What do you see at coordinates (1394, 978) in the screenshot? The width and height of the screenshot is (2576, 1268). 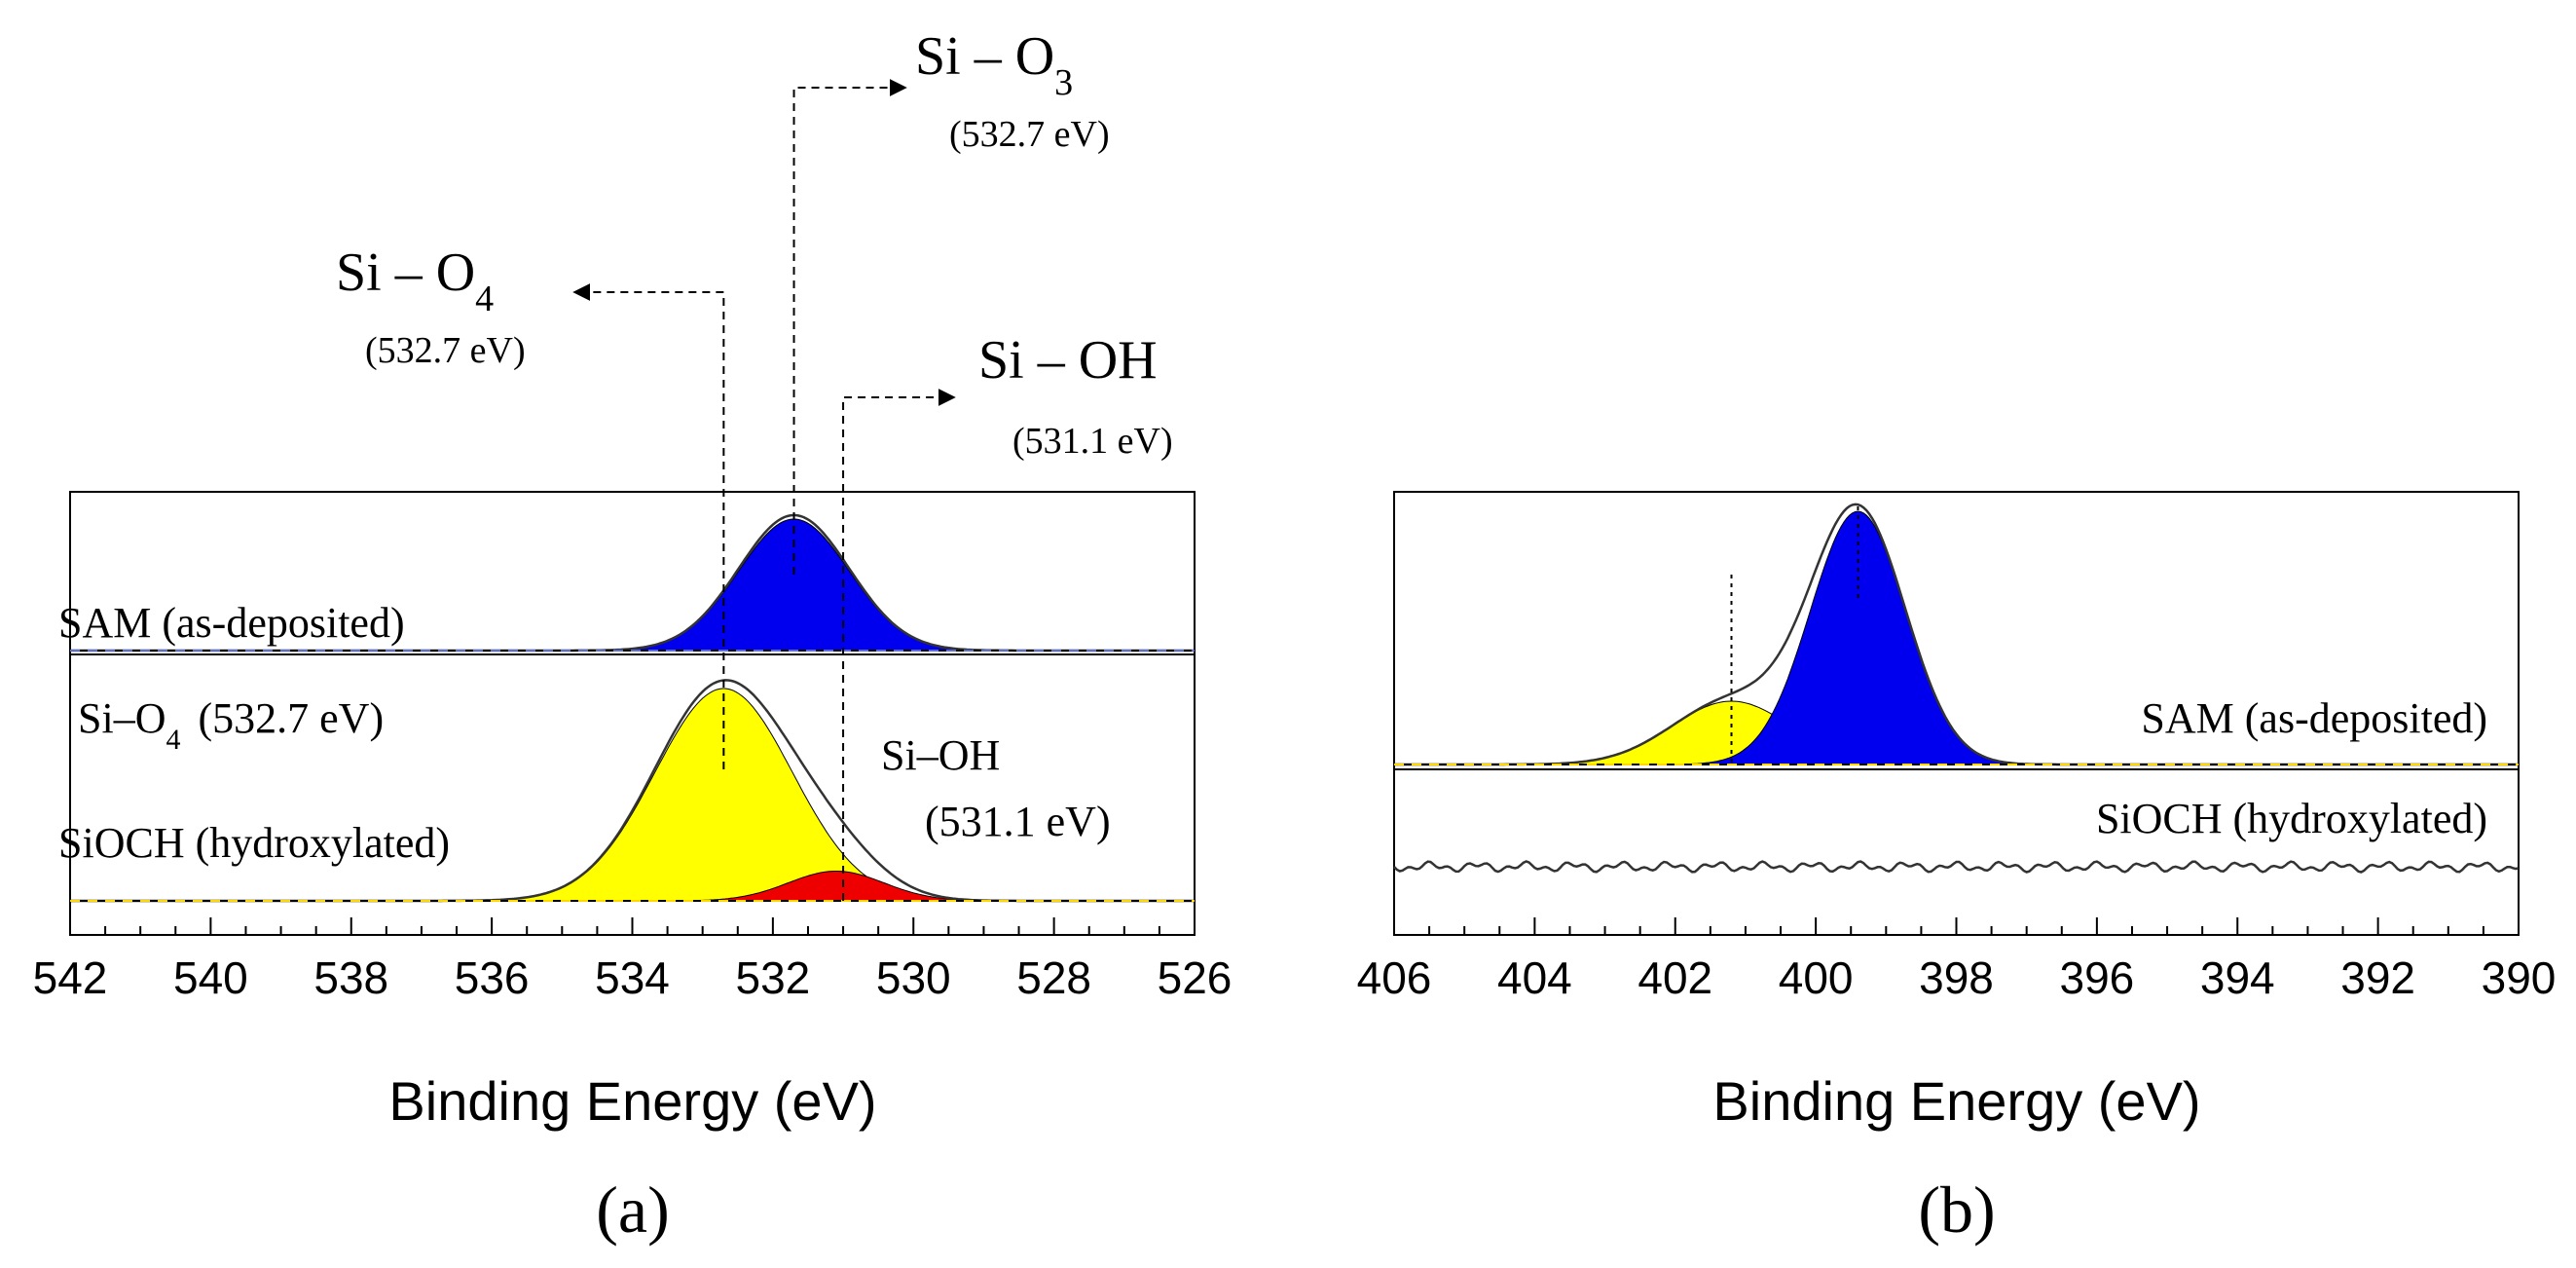 I see `x-tick-label: 406` at bounding box center [1394, 978].